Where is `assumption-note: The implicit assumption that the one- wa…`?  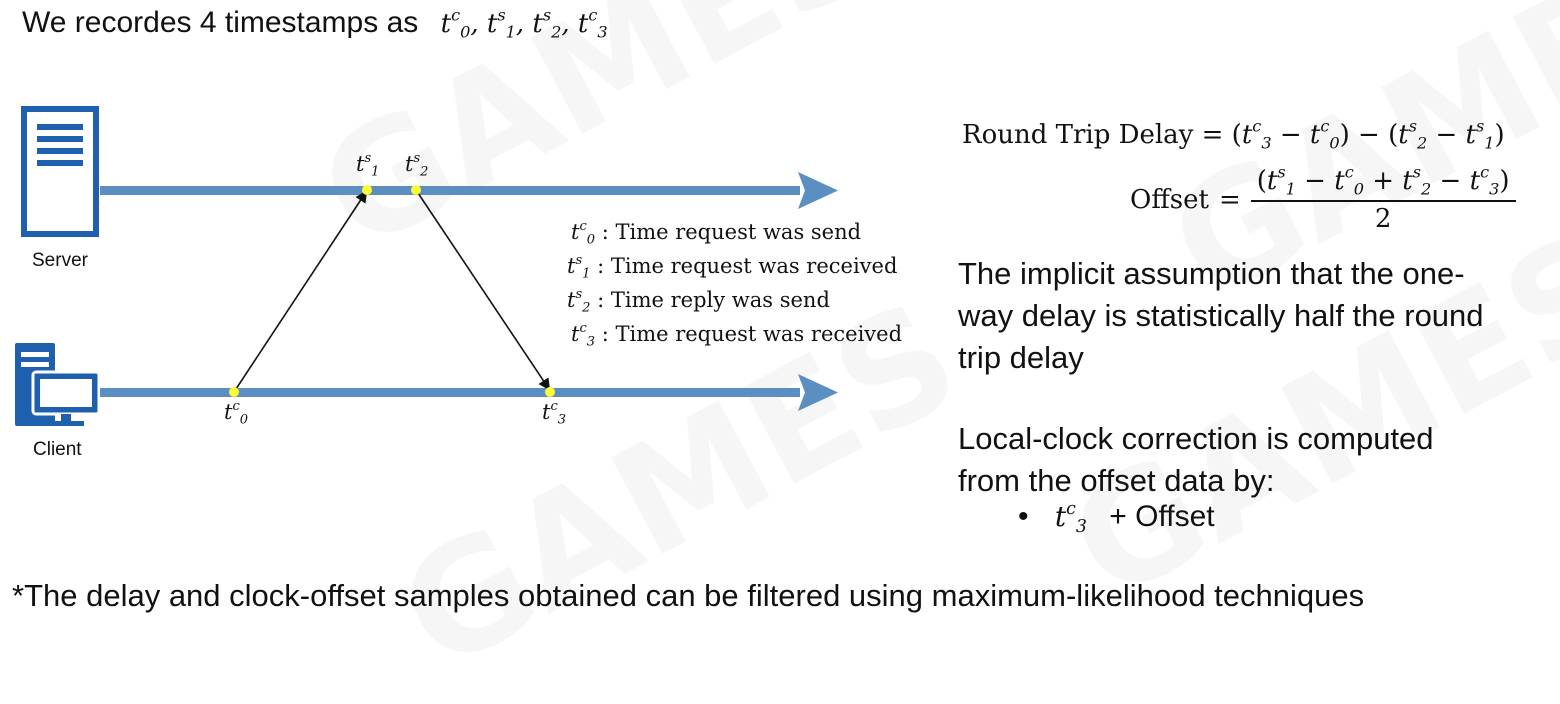
assumption-note: The implicit assumption that the one- wa… is located at coordinates (1258, 316).